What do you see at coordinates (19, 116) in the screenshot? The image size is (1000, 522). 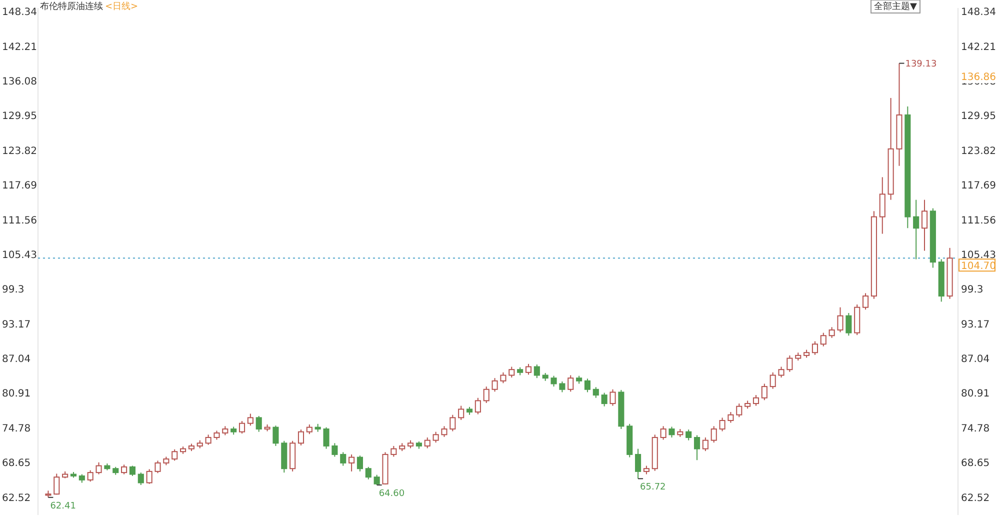 I see `y-tick-label: 129.95` at bounding box center [19, 116].